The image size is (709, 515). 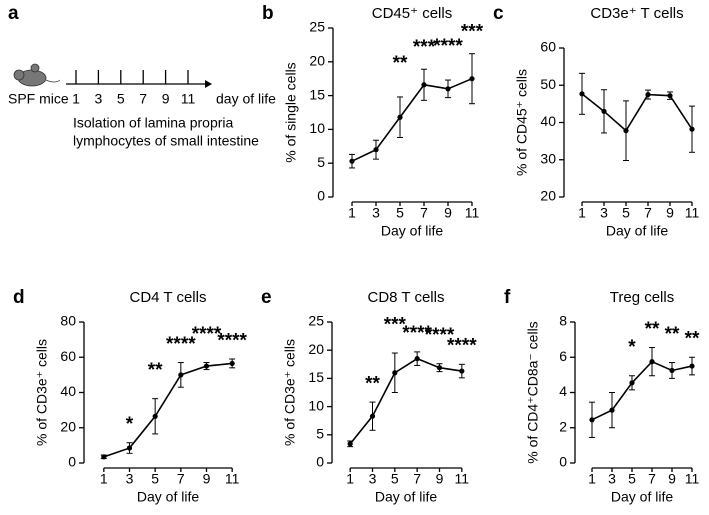 I want to click on y-tick-label: 6, so click(x=563, y=356).